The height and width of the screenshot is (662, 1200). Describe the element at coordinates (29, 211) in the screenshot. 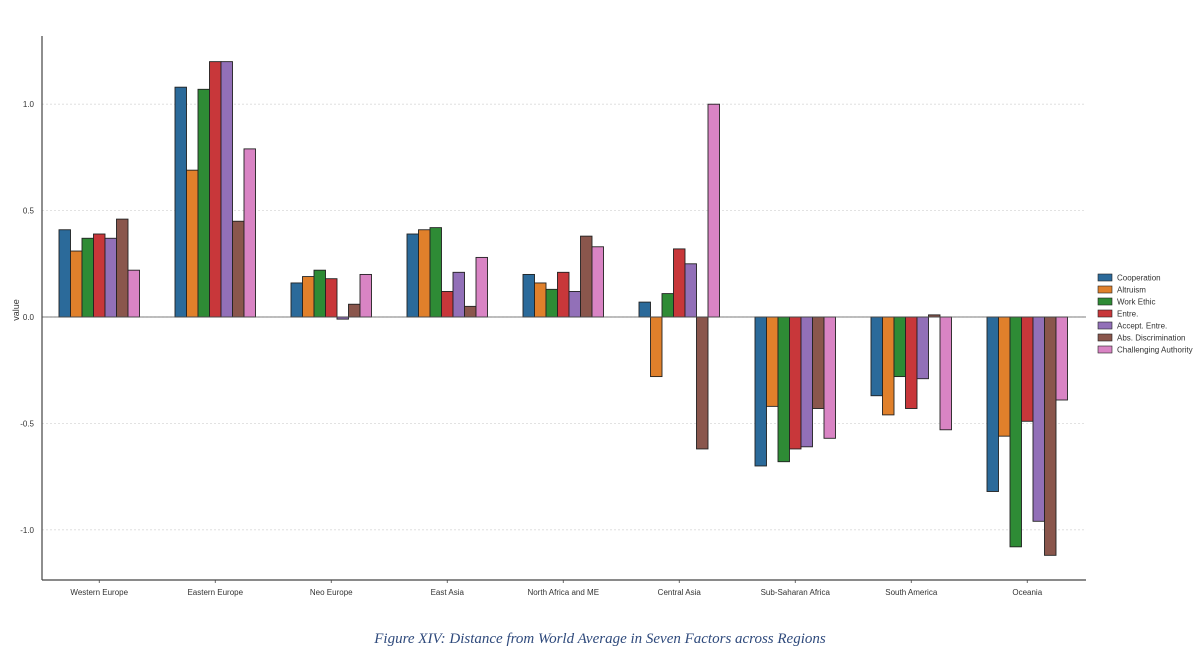

I see `y-tick-label: 0.5` at that location.